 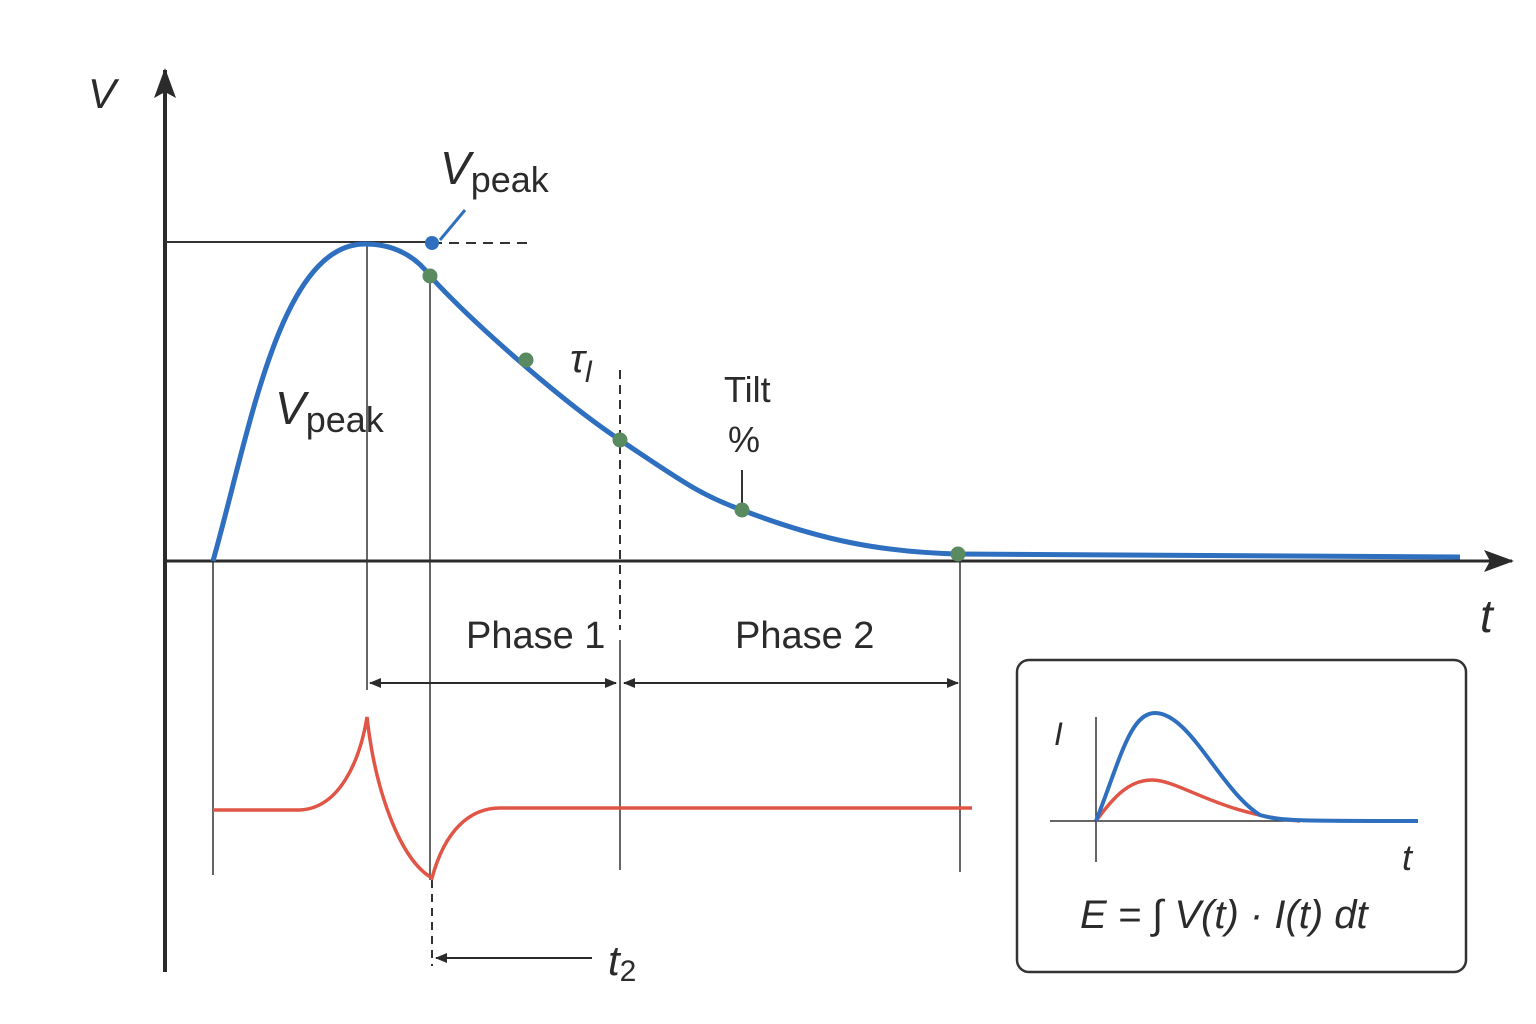 What do you see at coordinates (1241, 816) in the screenshot?
I see `inset: I t E = ∫ V(t) · I(t) dt` at bounding box center [1241, 816].